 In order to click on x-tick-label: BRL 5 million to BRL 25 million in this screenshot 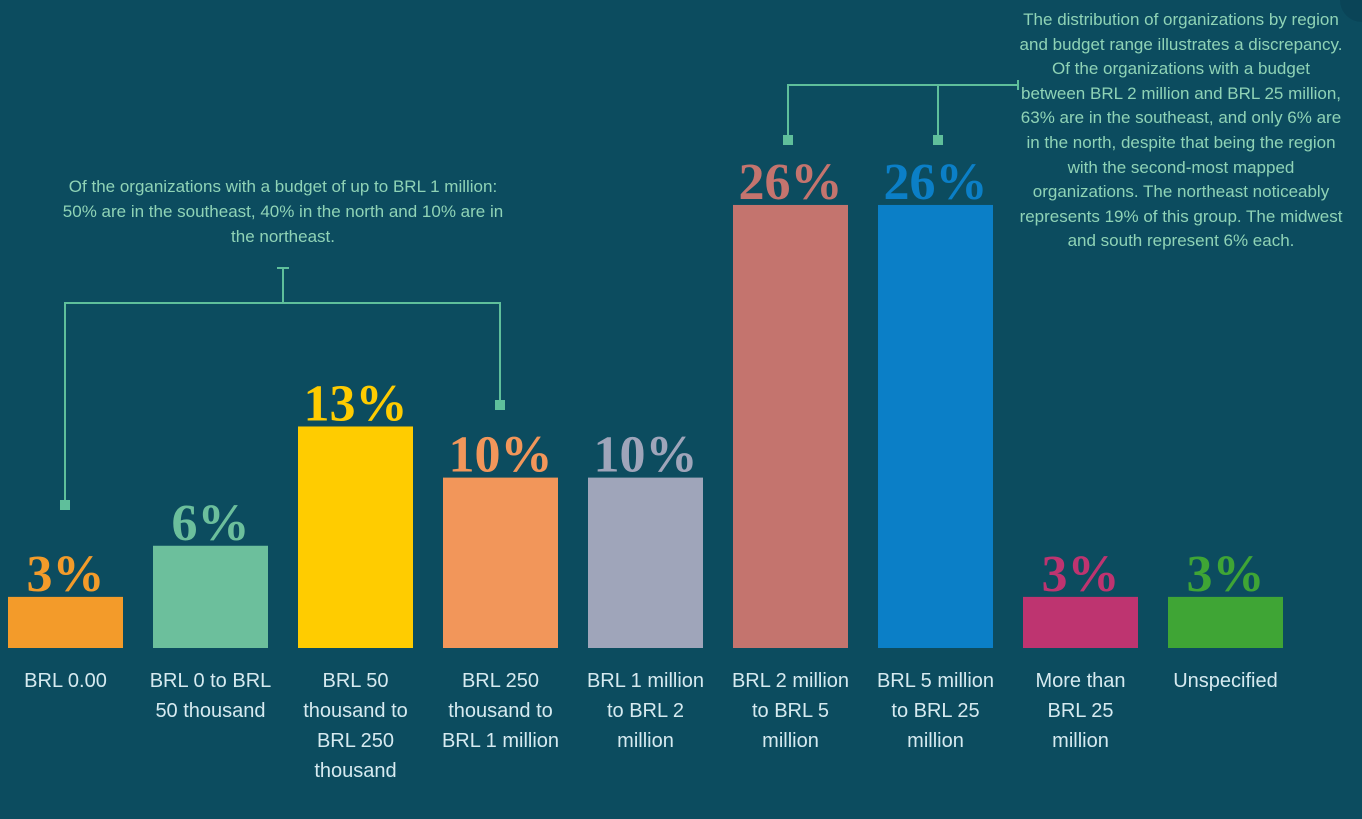, I will do `click(935, 711)`.